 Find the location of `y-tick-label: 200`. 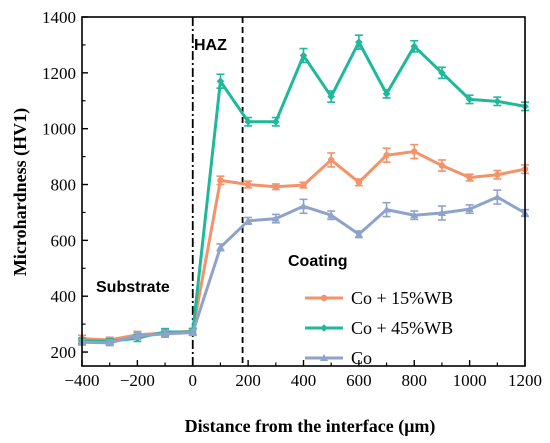

y-tick-label: 200 is located at coordinates (64, 352).